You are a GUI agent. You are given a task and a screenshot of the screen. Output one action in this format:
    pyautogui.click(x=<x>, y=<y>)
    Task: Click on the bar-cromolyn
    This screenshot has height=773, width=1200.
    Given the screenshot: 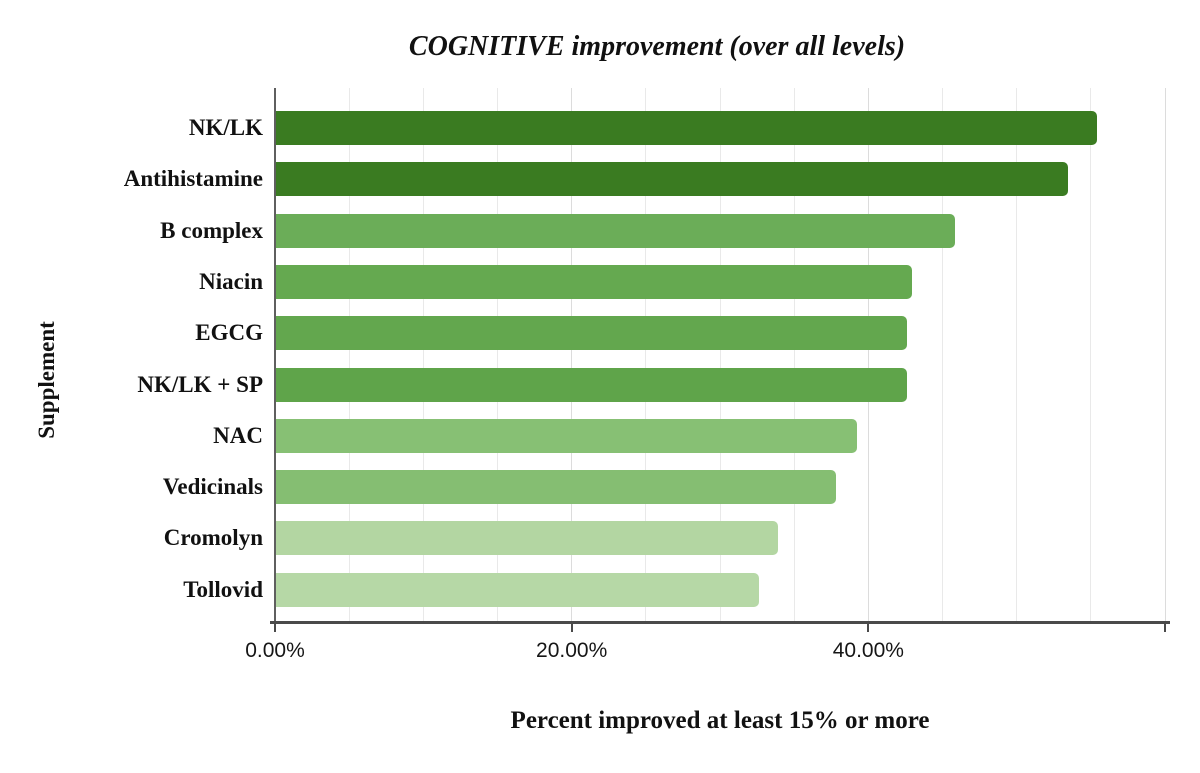 What is the action you would take?
    pyautogui.click(x=527, y=538)
    